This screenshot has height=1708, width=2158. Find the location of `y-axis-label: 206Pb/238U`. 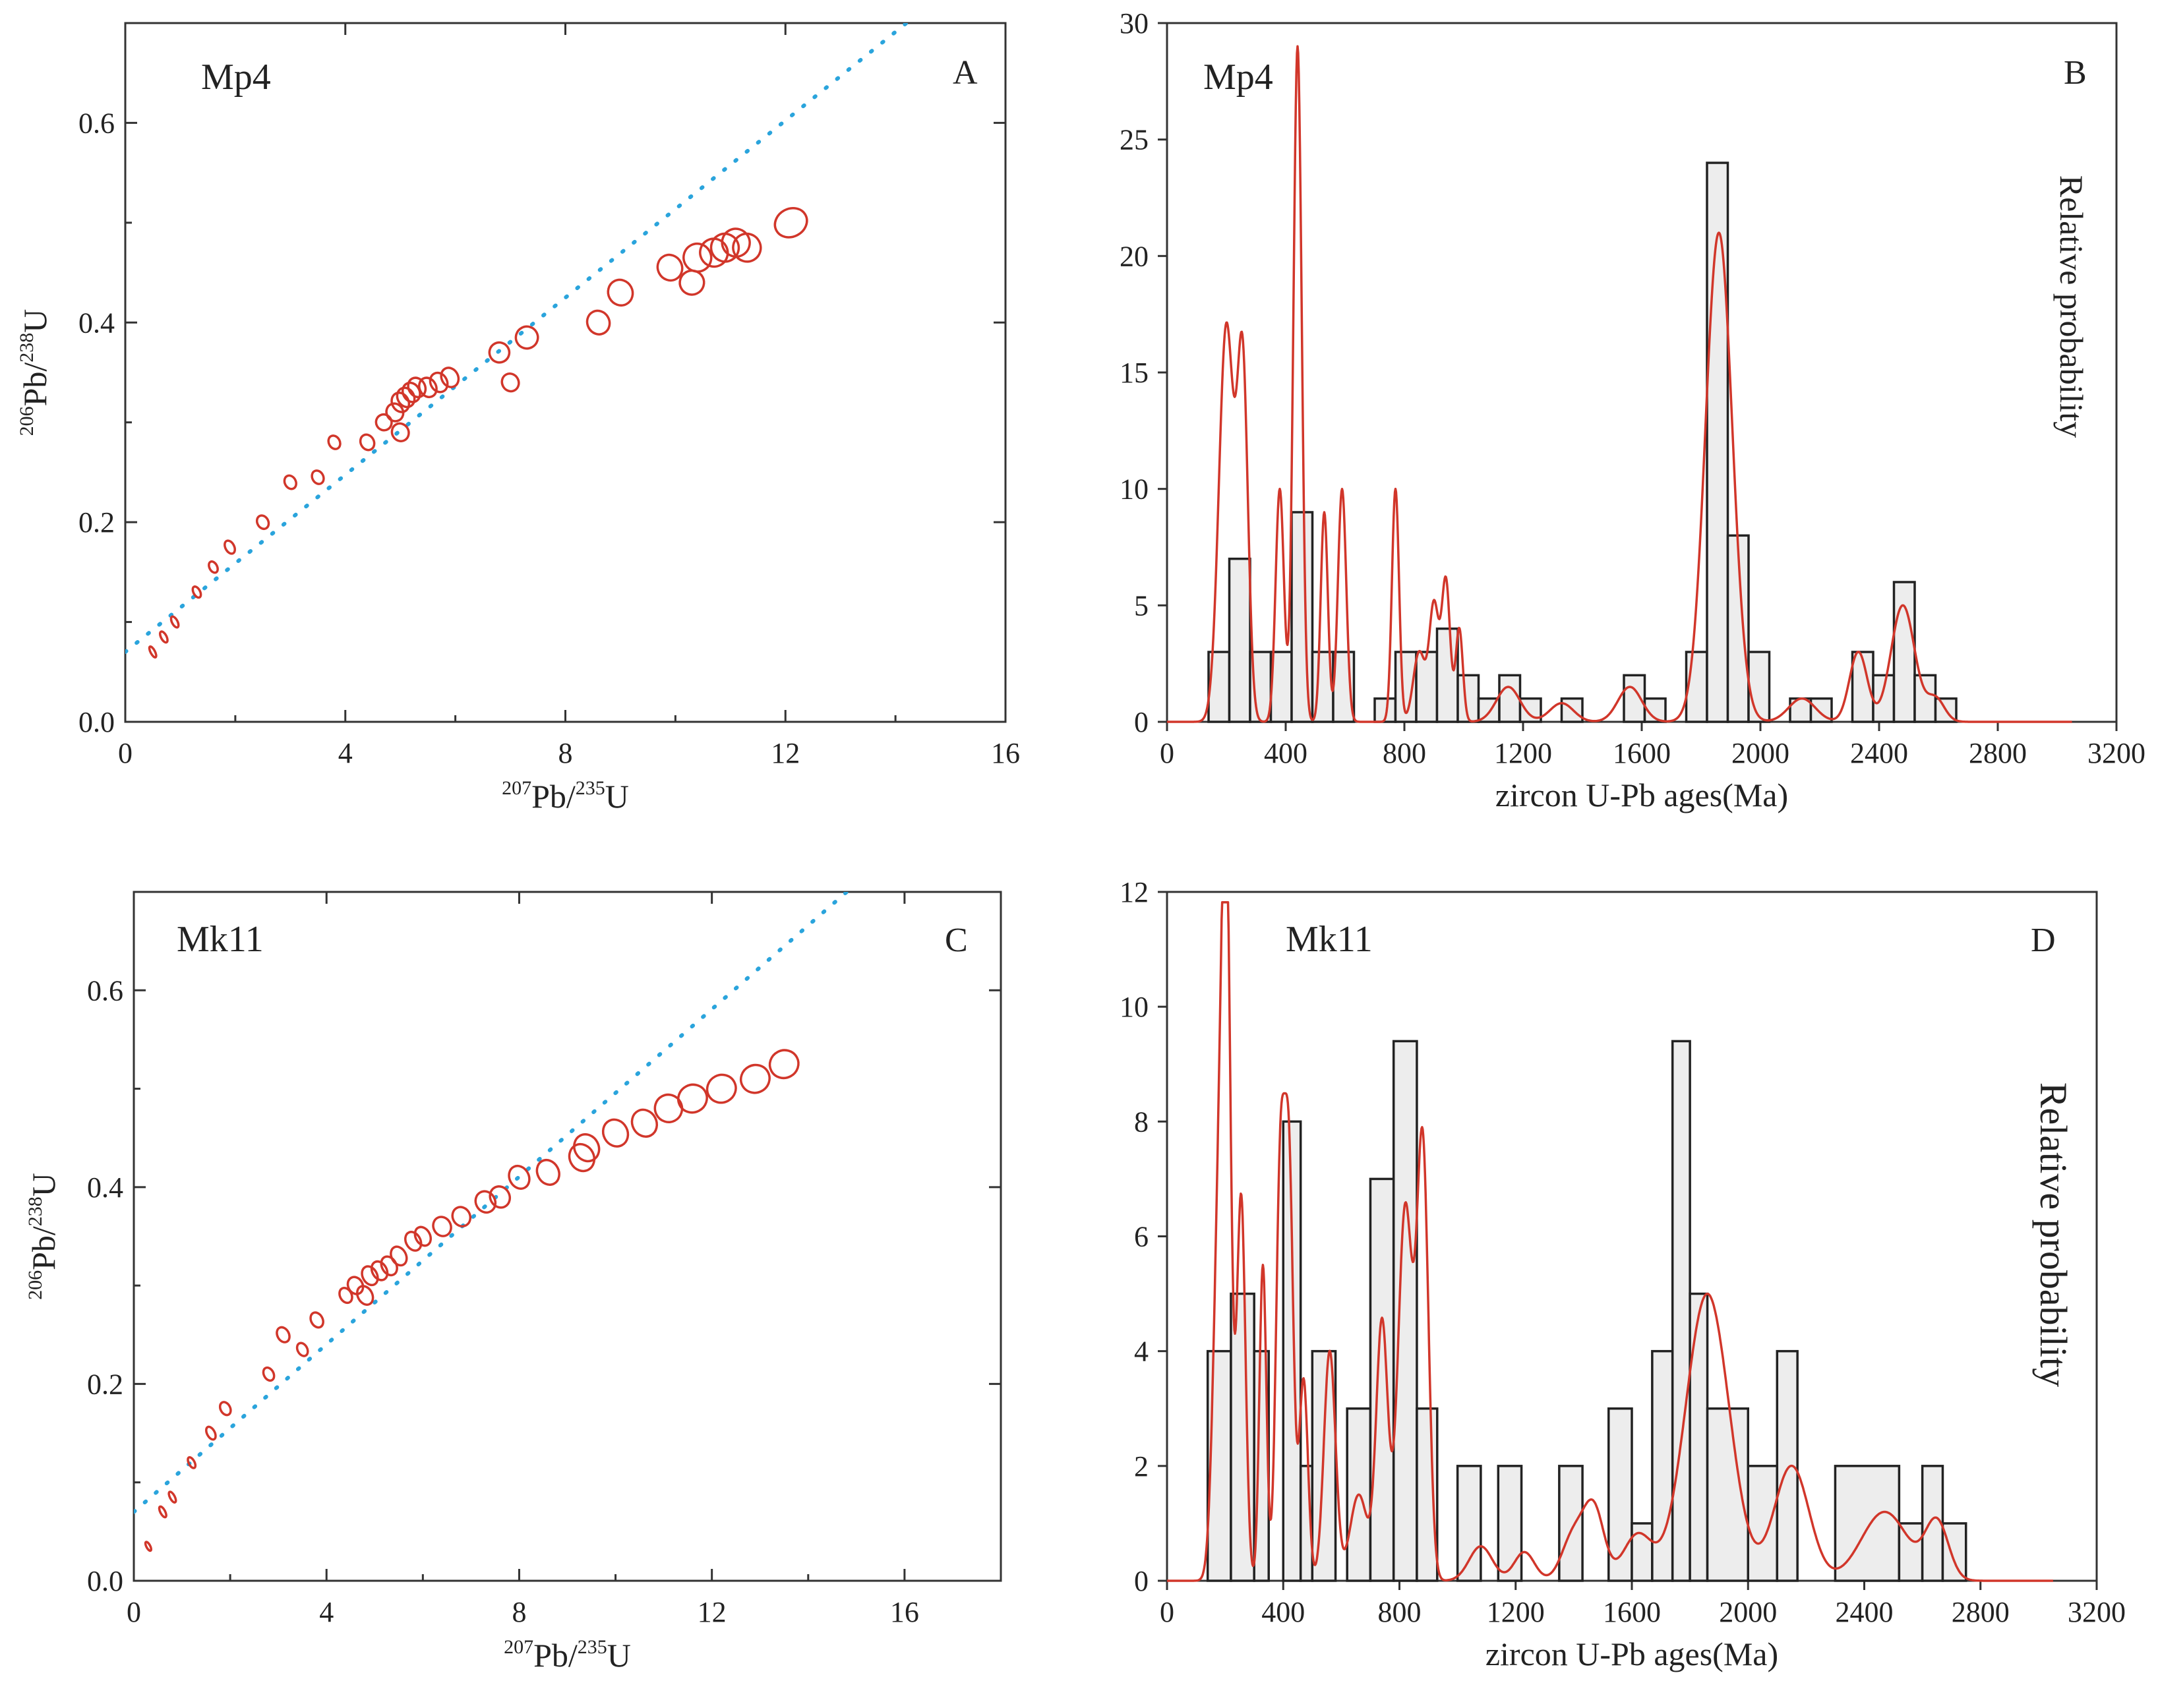

y-axis-label: 206Pb/238U is located at coordinates (35, 372).